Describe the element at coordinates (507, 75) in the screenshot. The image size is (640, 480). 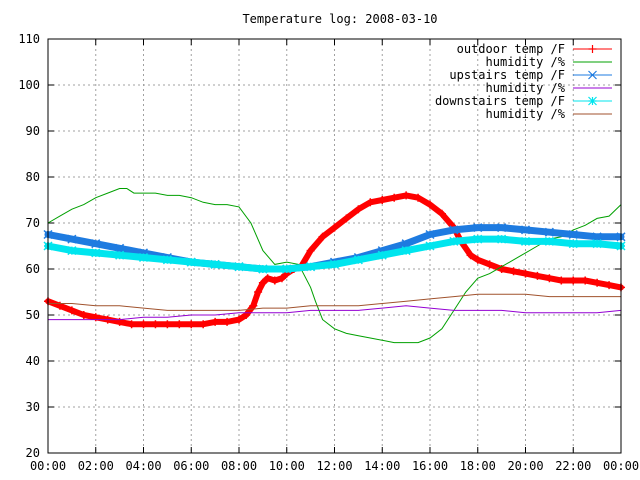
I see `legend-label: upstairs temp /F` at that location.